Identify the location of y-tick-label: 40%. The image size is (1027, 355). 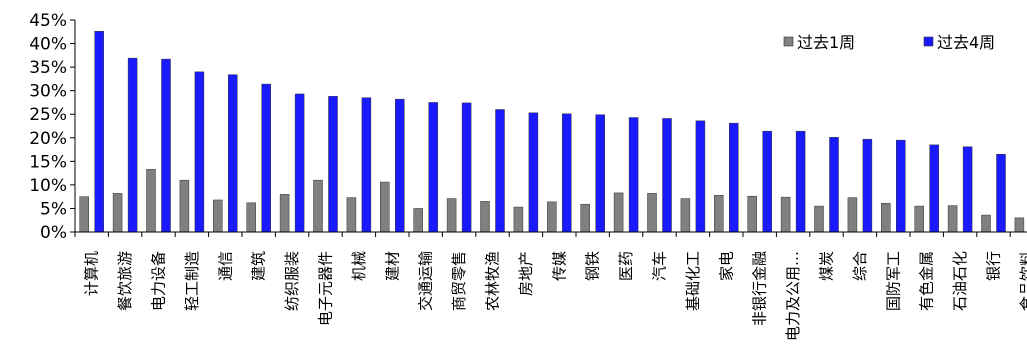
(48, 45).